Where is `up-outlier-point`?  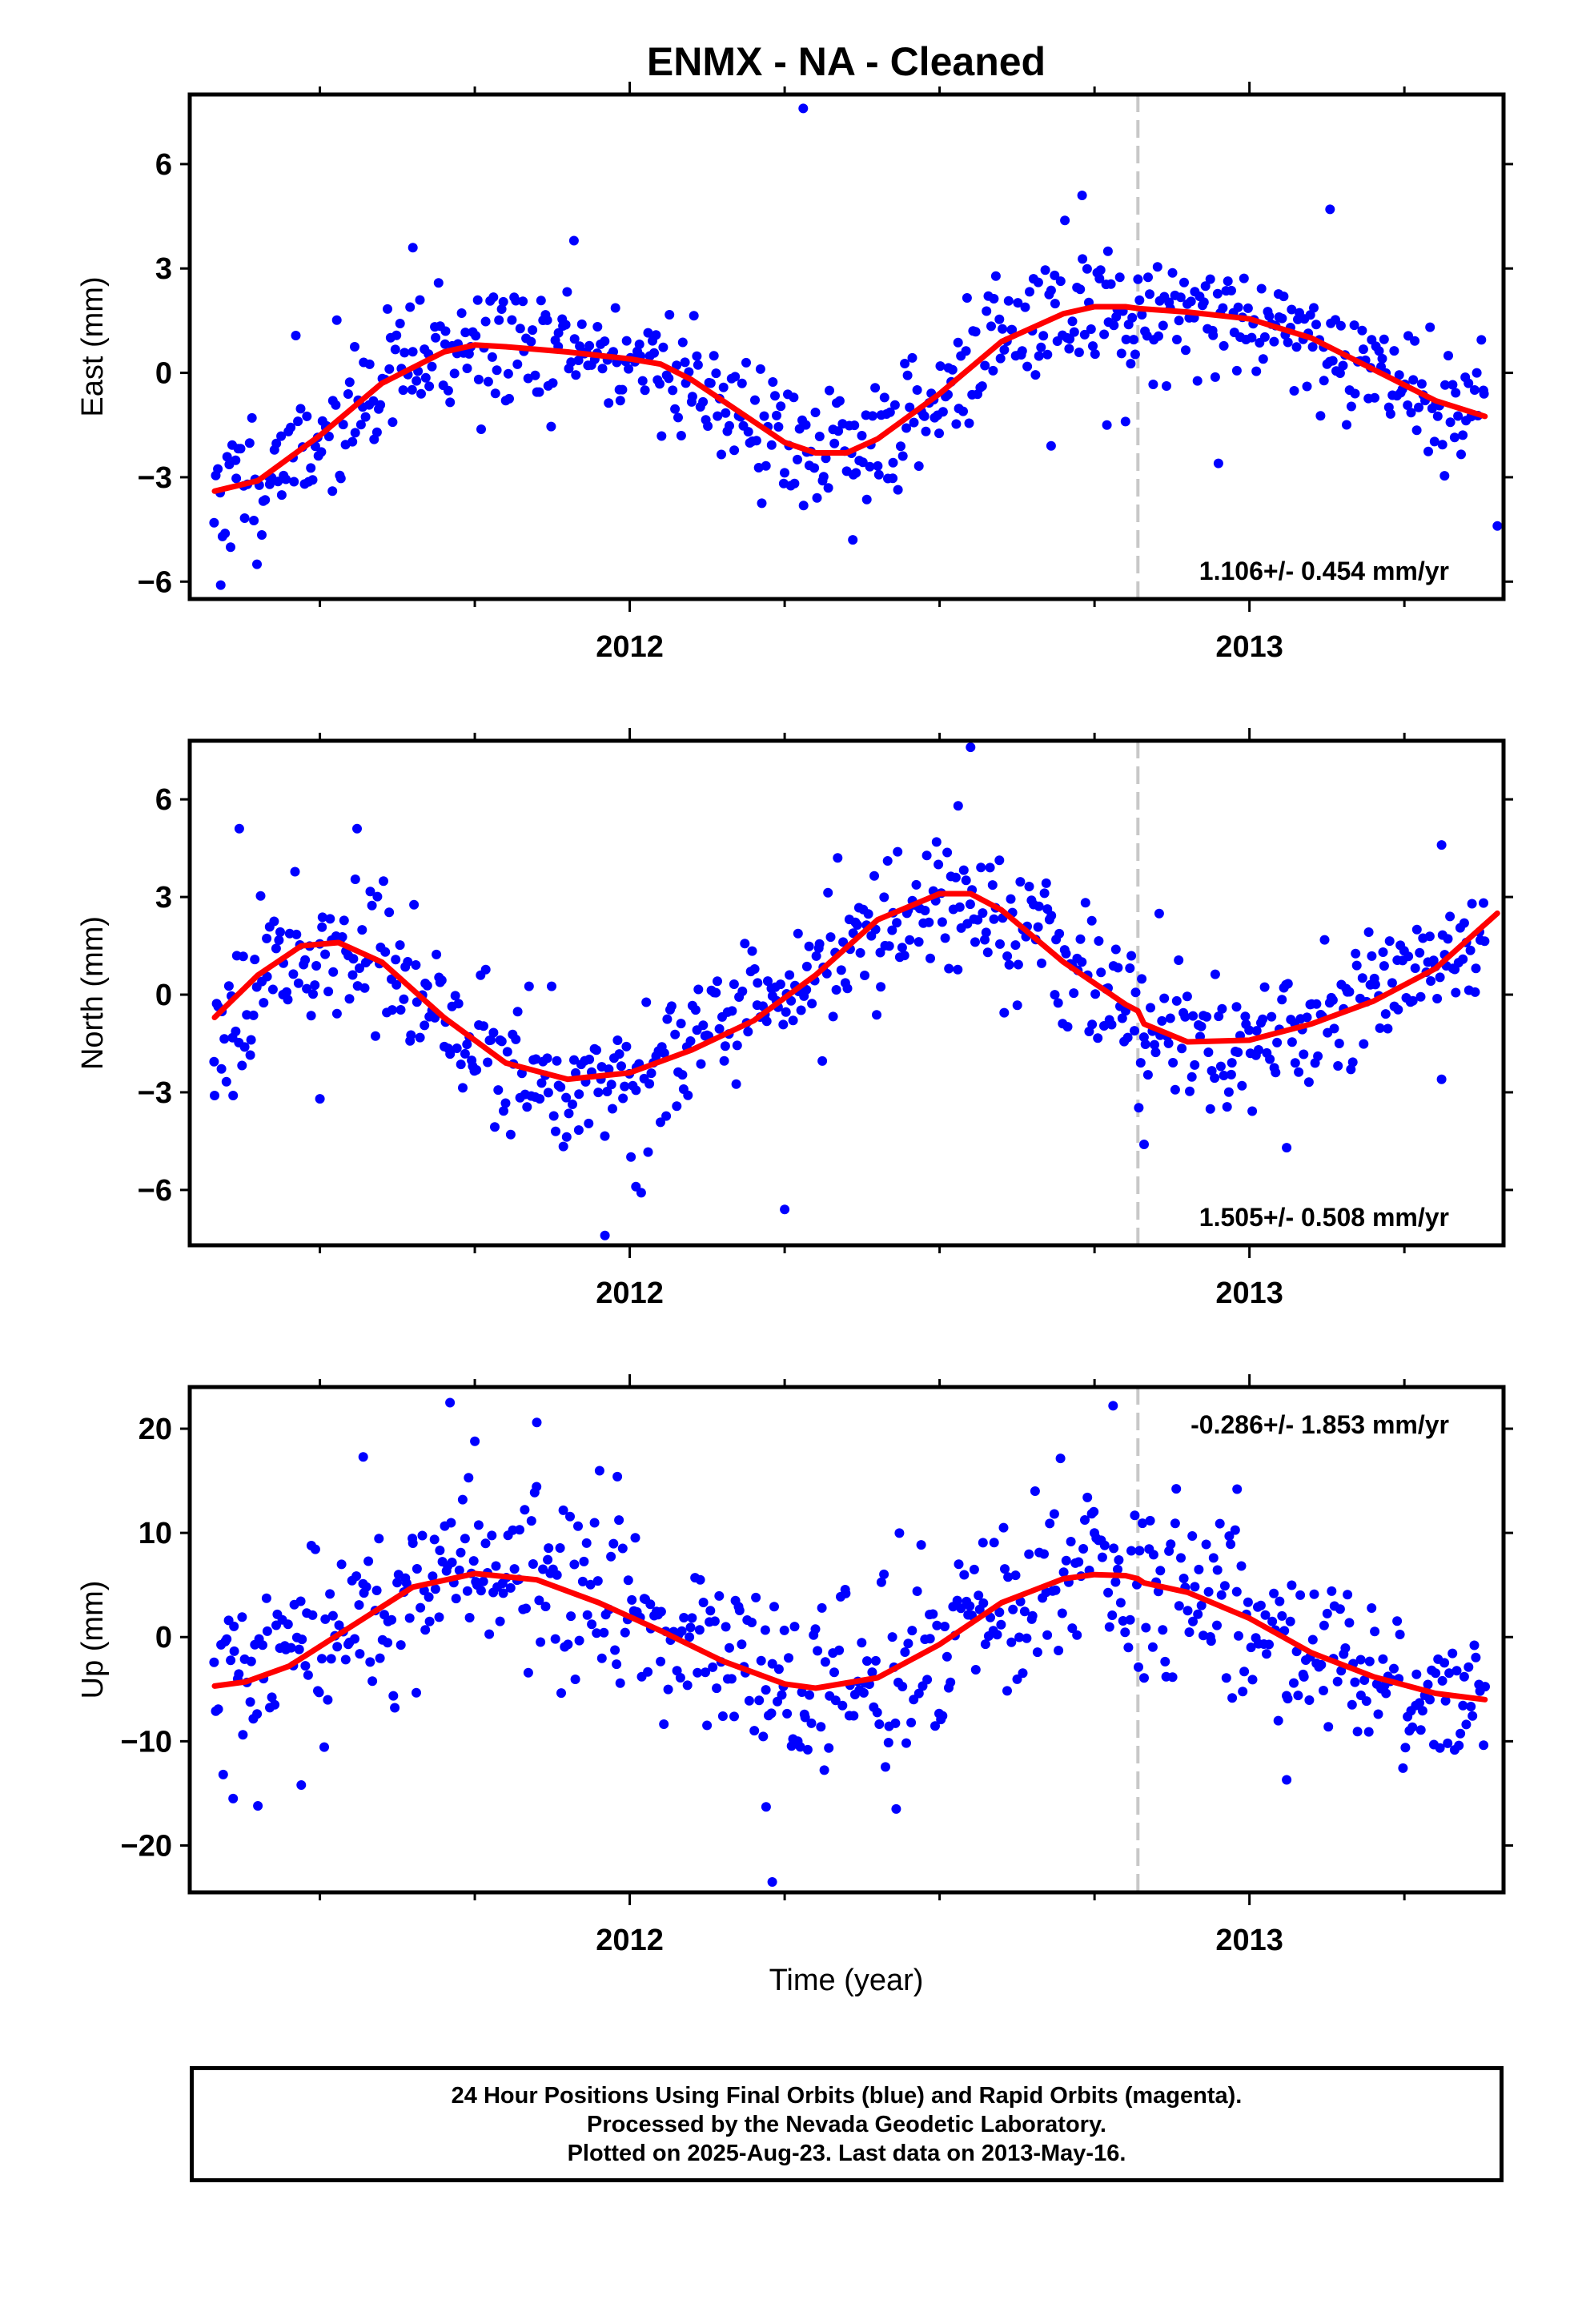
up-outlier-point is located at coordinates (301, 1785).